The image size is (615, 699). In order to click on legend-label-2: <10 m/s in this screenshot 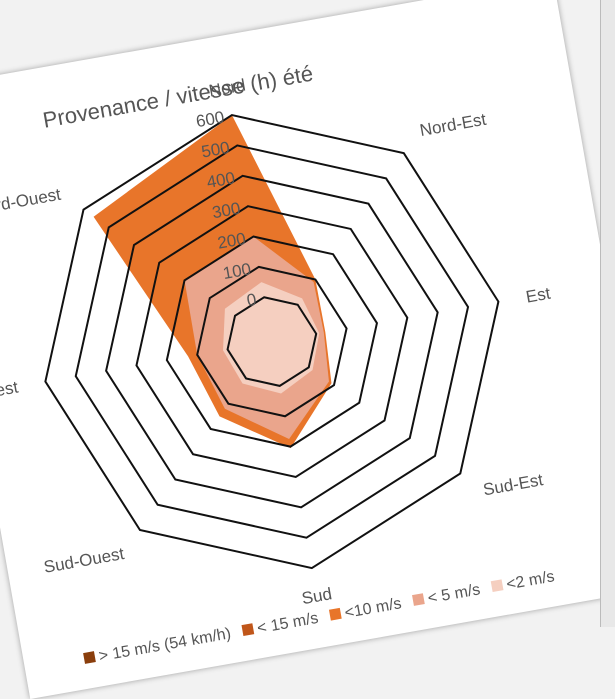, I will do `click(372, 608)`.